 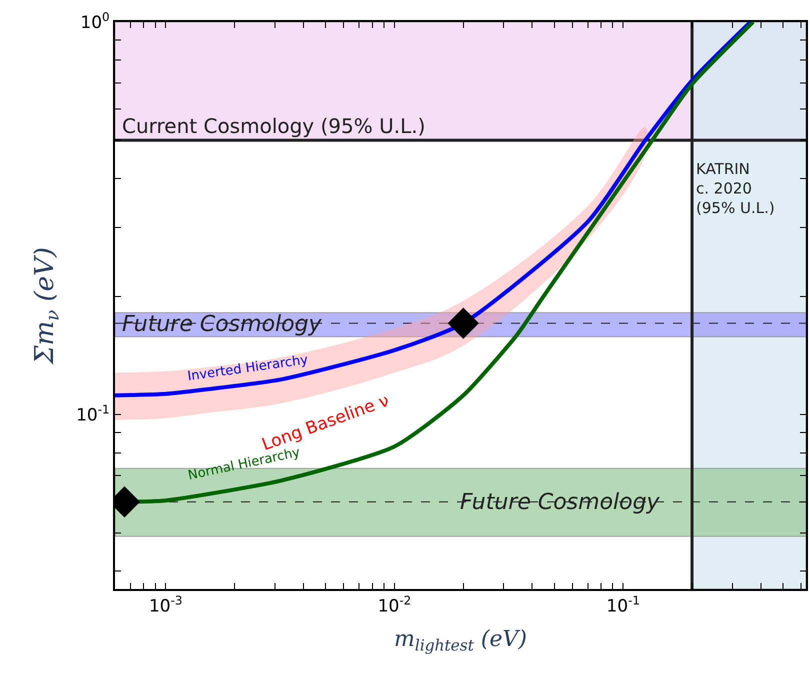 What do you see at coordinates (395, 604) in the screenshot?
I see `x-tick-label: 10$^{-2}$` at bounding box center [395, 604].